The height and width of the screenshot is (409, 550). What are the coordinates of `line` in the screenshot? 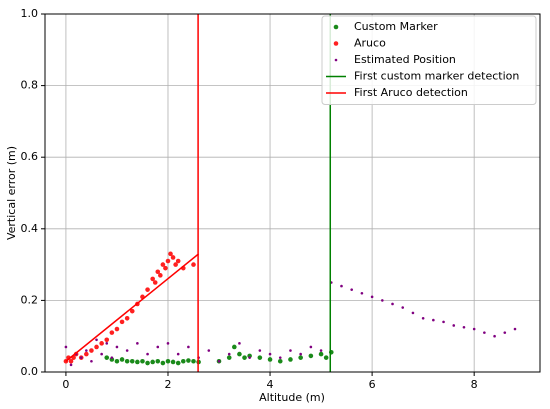 It's located at (132, 307).